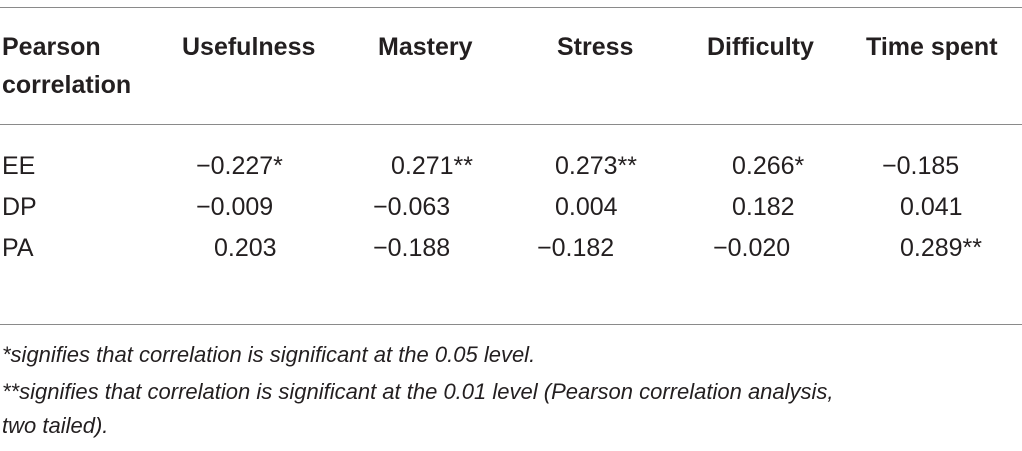  Describe the element at coordinates (921, 166) in the screenshot. I see `cell-time-spent: −0.185` at that location.